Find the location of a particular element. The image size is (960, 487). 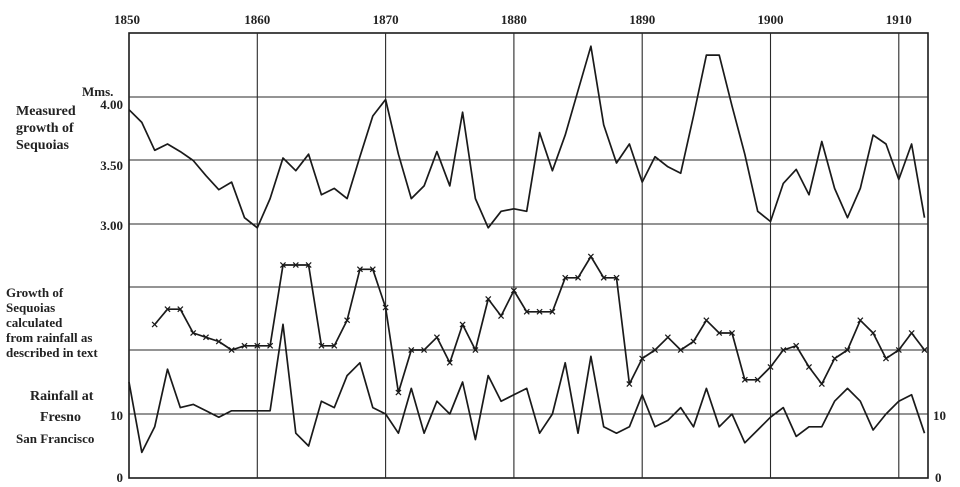

panel-label-calculated: Growth of is located at coordinates (35, 292).